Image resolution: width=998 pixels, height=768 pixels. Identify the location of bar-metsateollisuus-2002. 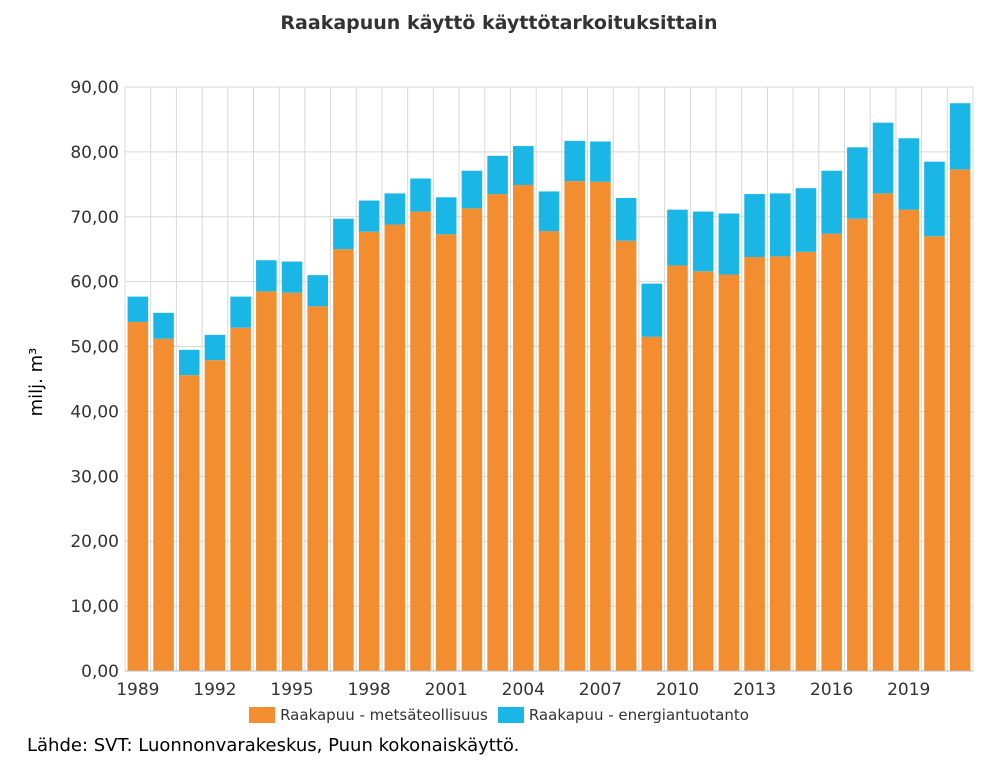
(472, 439).